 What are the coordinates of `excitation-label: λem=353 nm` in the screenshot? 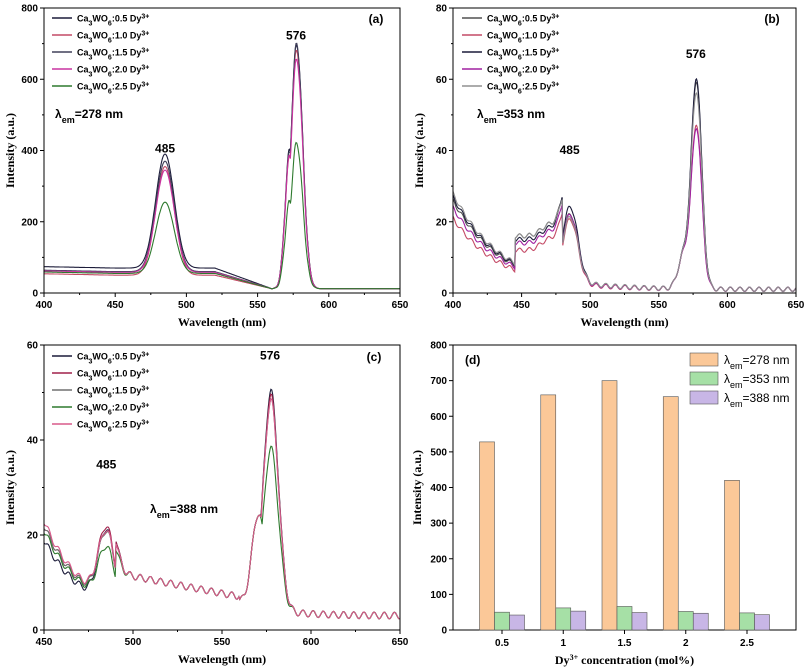 It's located at (511, 116).